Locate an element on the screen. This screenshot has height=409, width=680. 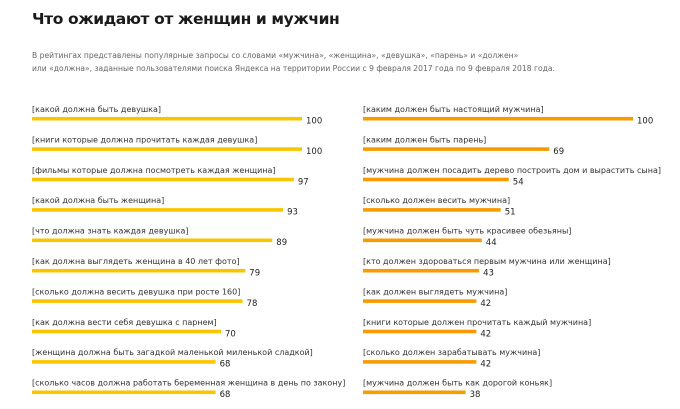
men-value-label: 100 is located at coordinates (645, 122).